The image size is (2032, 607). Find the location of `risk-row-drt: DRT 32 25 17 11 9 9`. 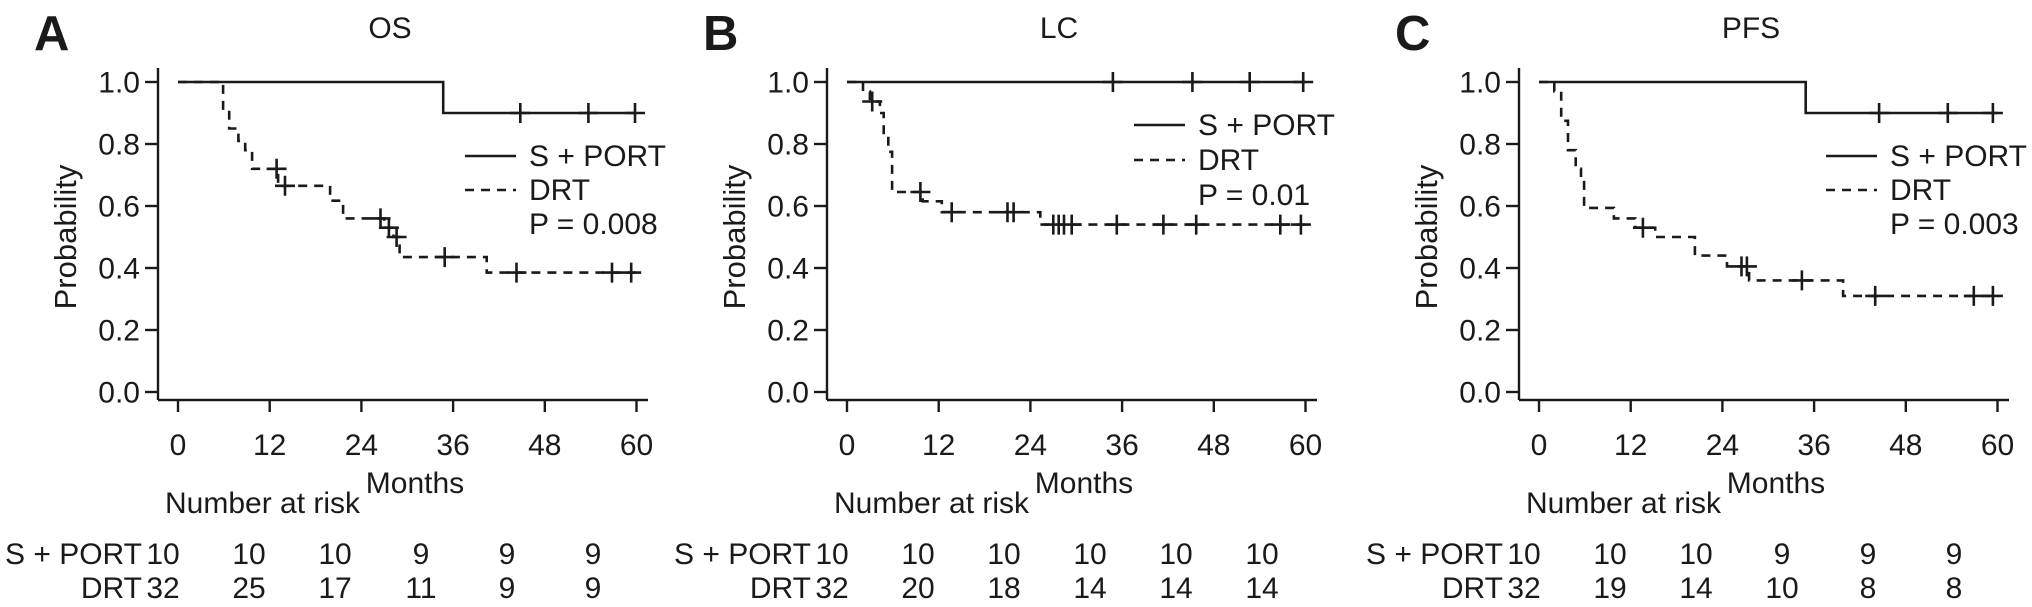

risk-row-drt: DRT 32 25 17 11 9 9 is located at coordinates (341, 588).